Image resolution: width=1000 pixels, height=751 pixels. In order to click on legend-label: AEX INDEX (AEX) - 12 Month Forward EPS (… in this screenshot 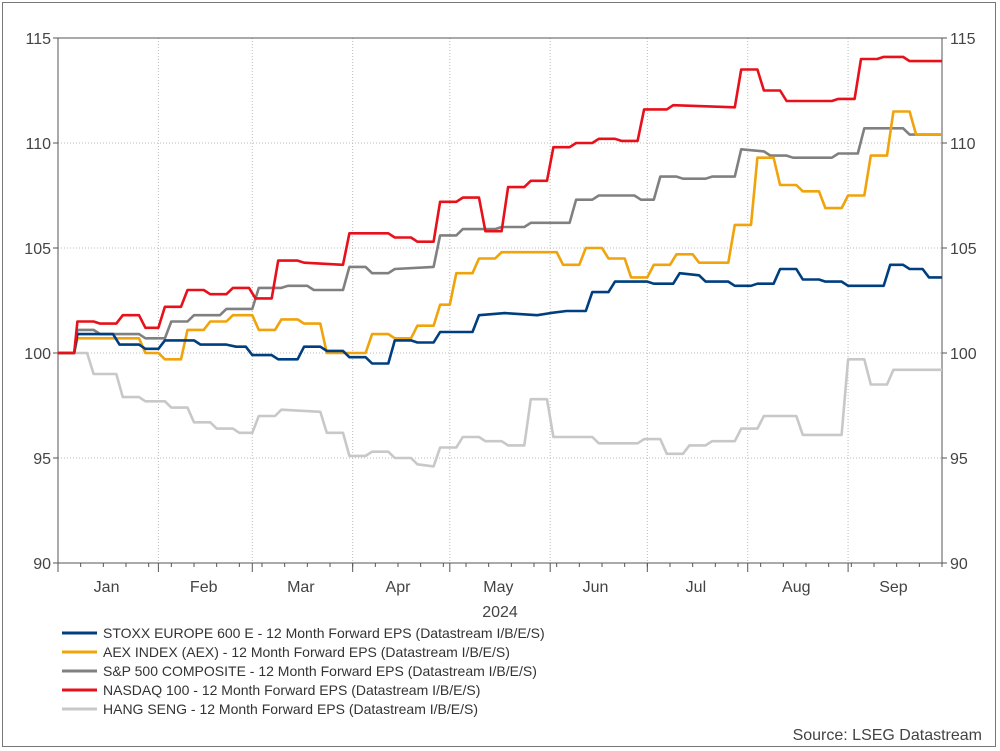, I will do `click(306, 652)`.